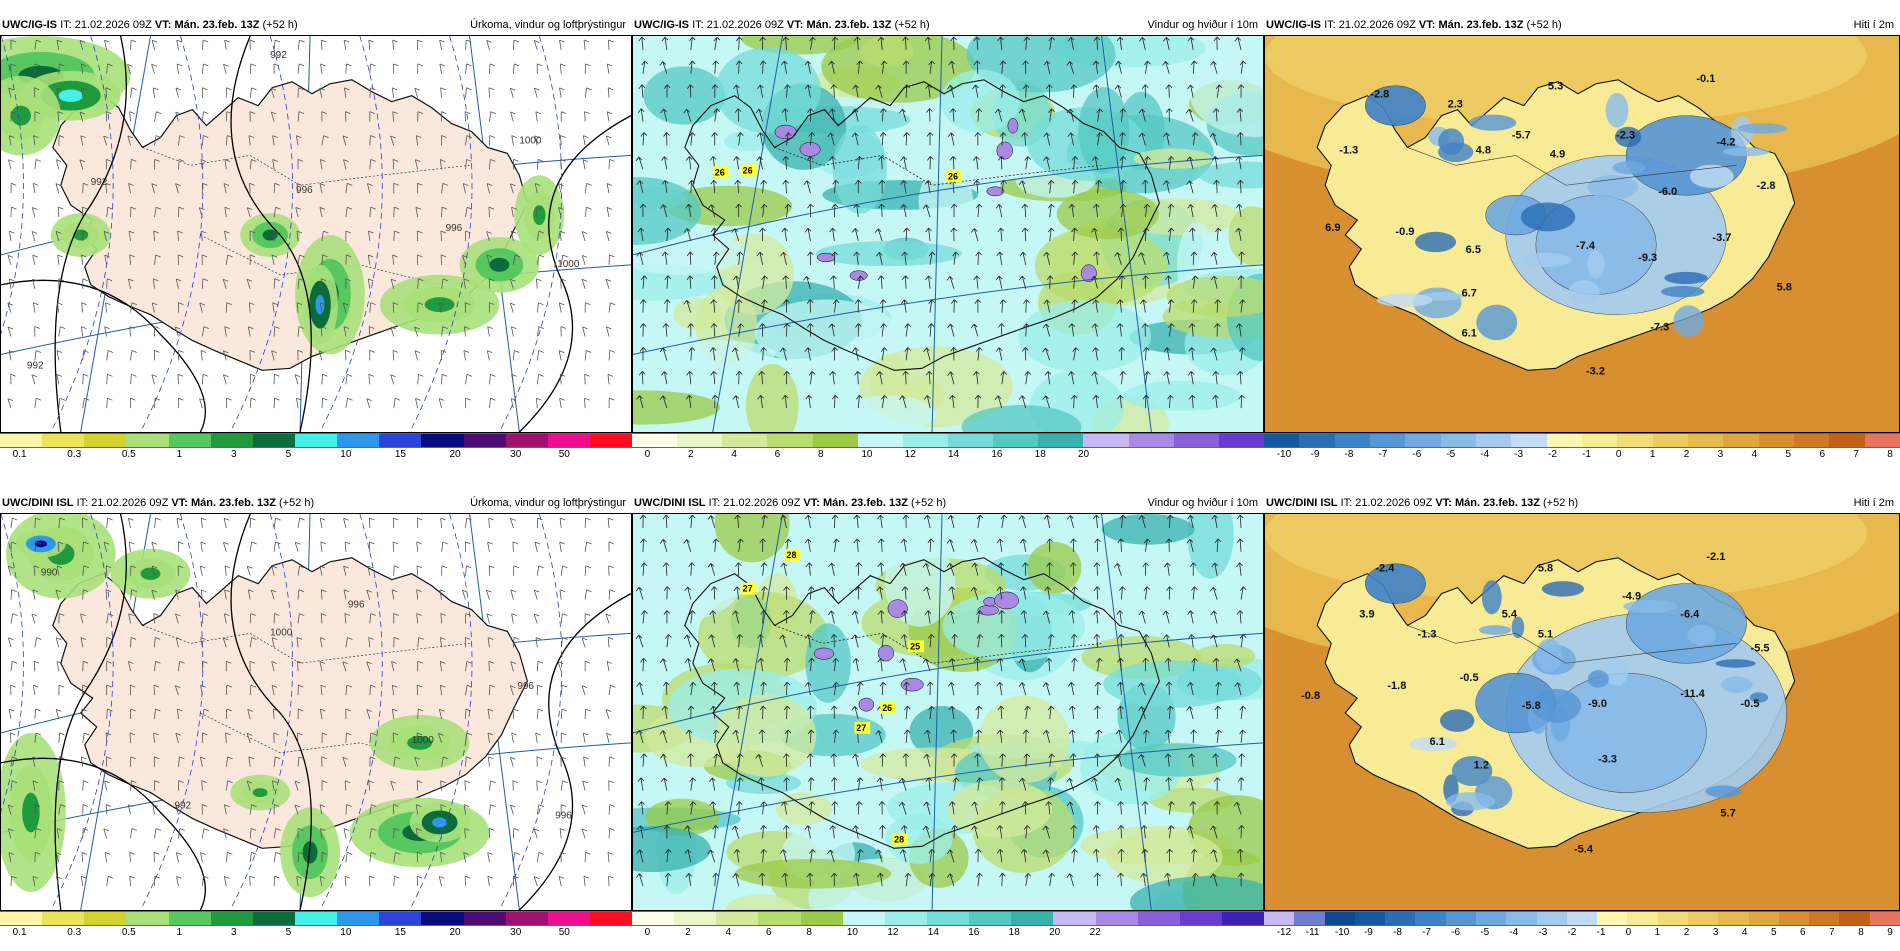 The image size is (1900, 951). What do you see at coordinates (1385, 569) in the screenshot?
I see `temperature-label: -2.4` at bounding box center [1385, 569].